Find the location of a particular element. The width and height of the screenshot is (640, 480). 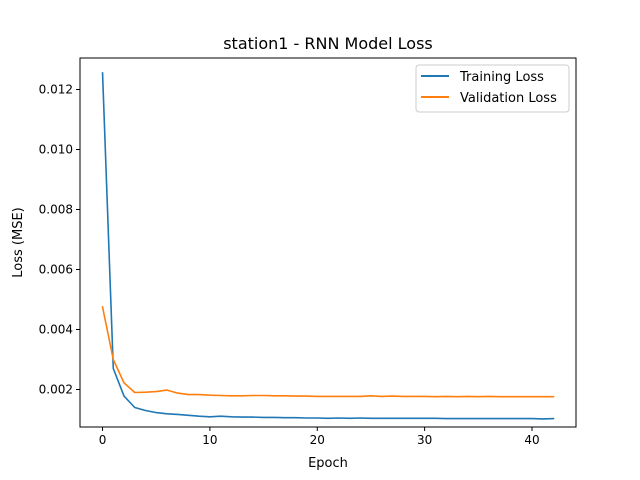

x-tick-label: 30 is located at coordinates (424, 440).